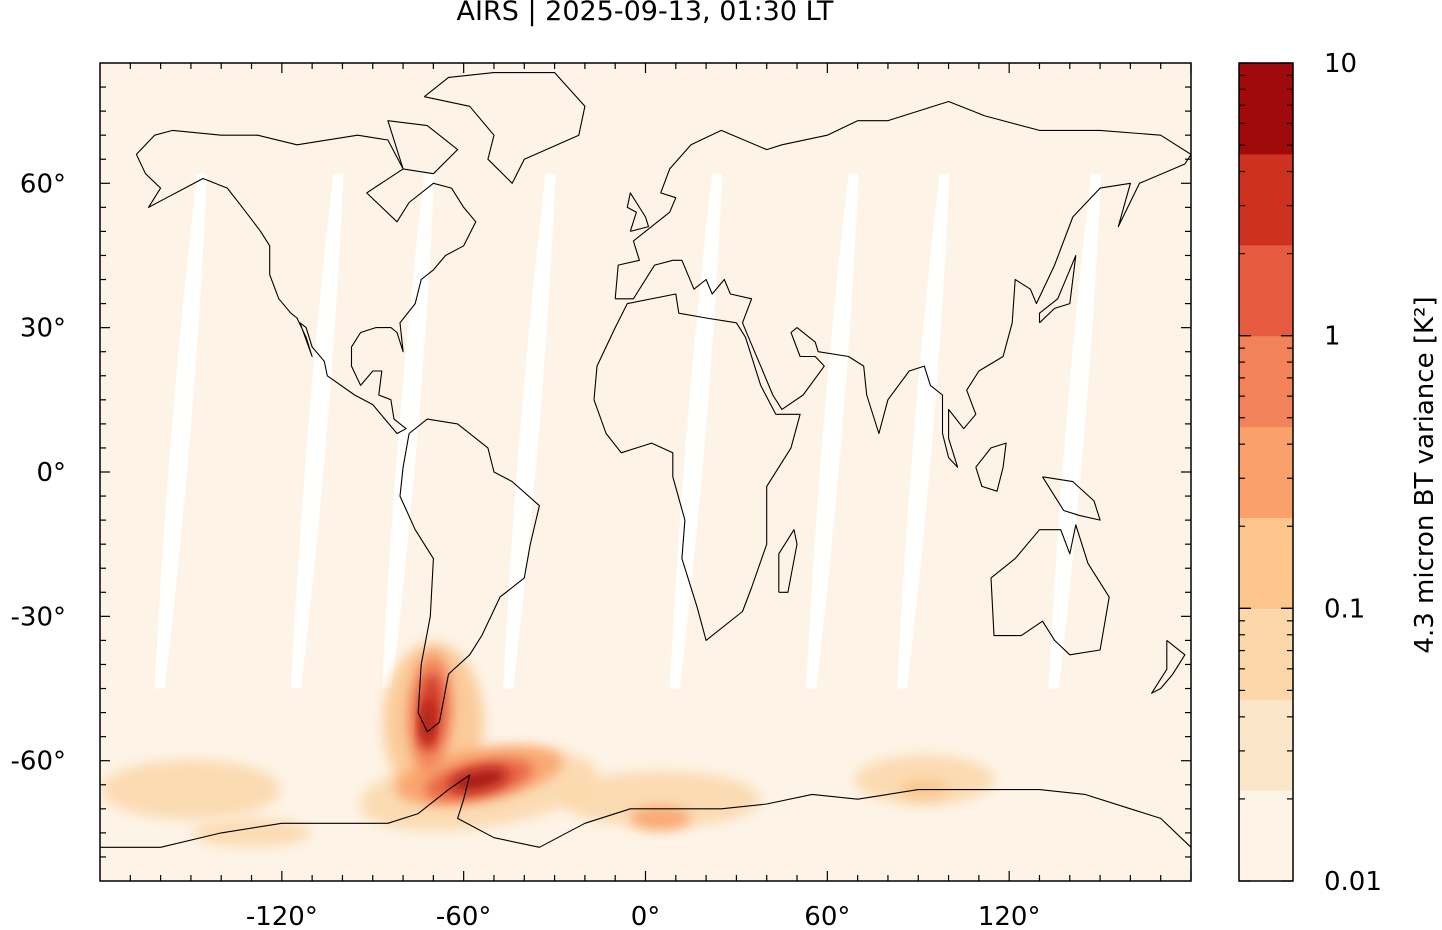  Describe the element at coordinates (645, 13) in the screenshot. I see `plot-title: AIRS | 2025-09-13, 01:30 LT` at that location.